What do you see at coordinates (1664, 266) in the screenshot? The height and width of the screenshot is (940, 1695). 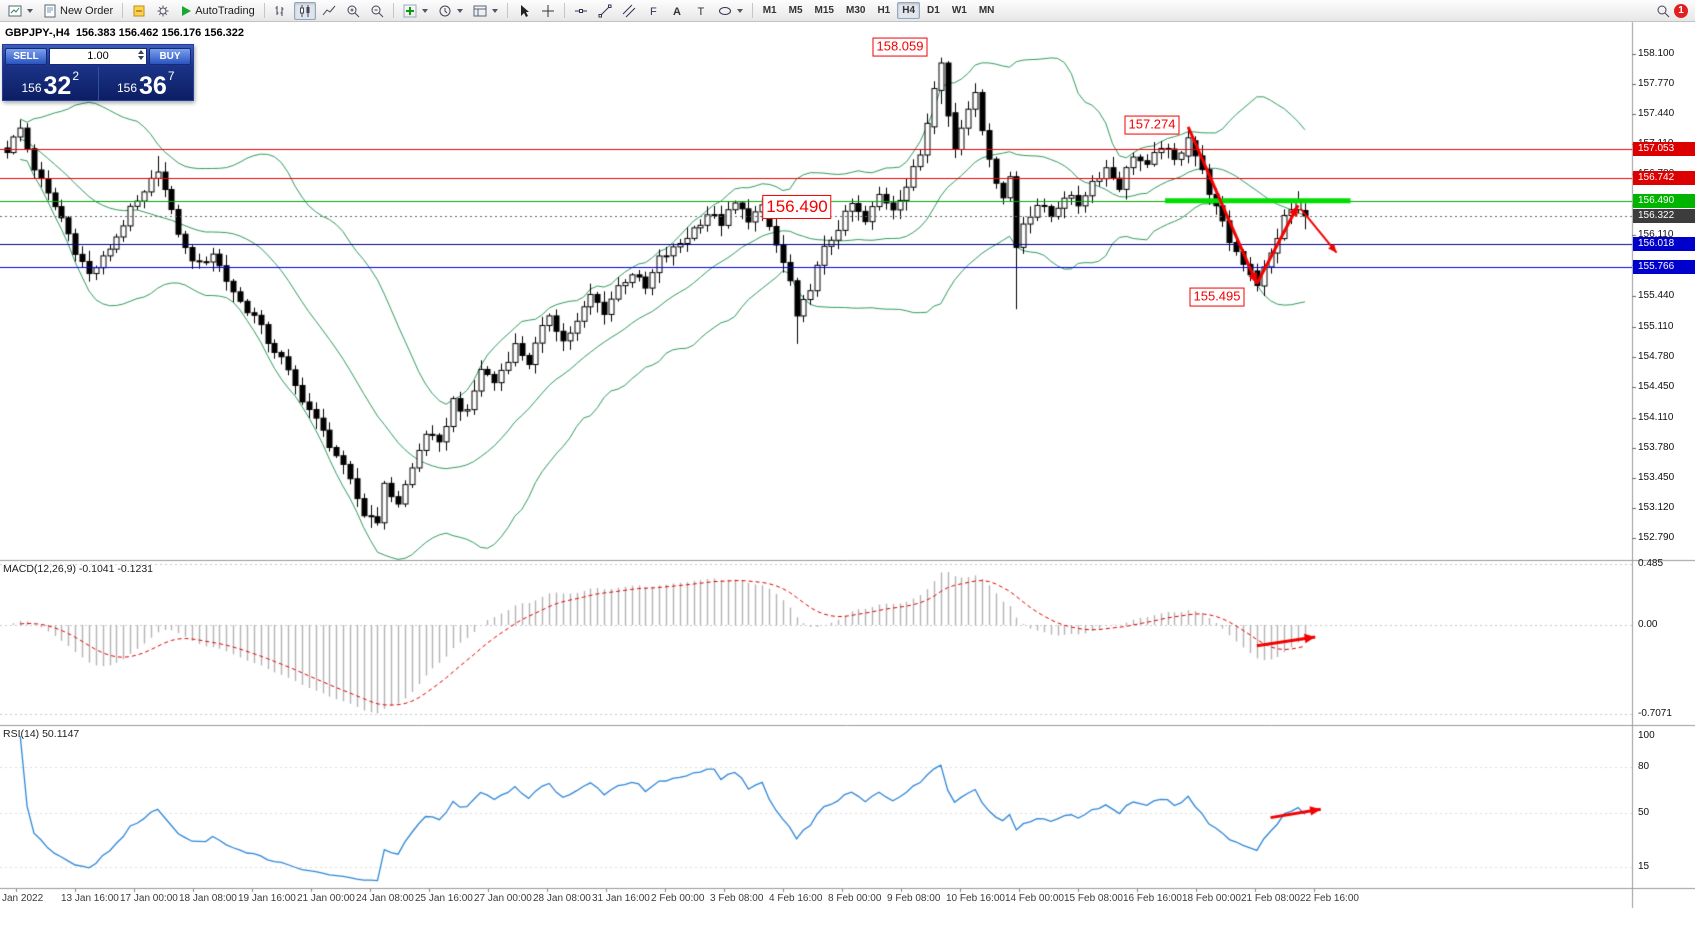 I see `price-highlight-label: 155.766` at bounding box center [1664, 266].